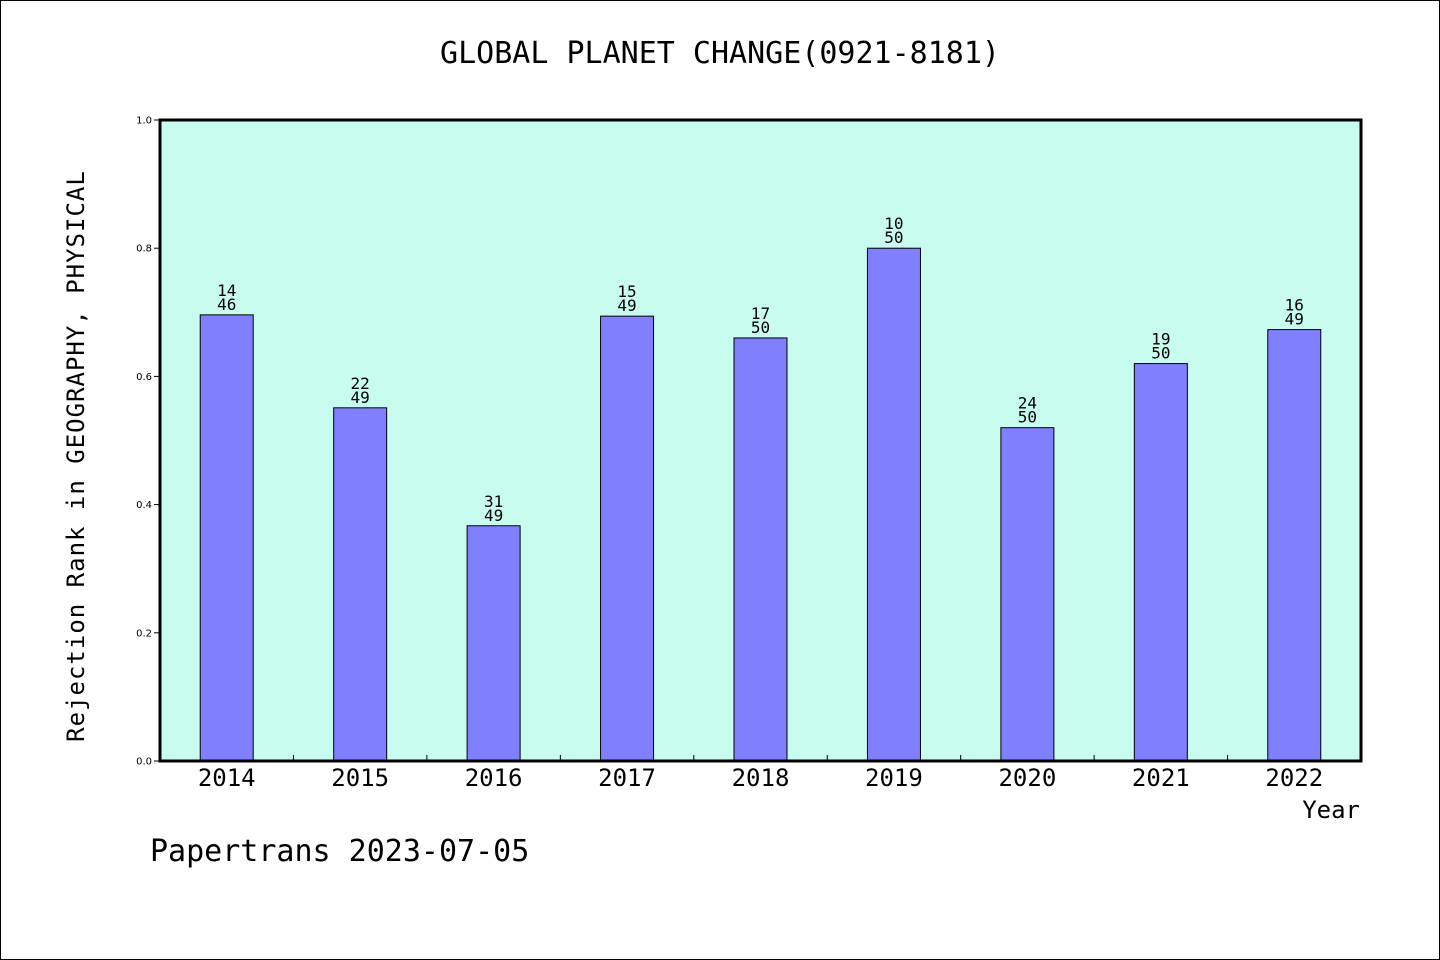  I want to click on x-tick-label: 2018, so click(761, 778).